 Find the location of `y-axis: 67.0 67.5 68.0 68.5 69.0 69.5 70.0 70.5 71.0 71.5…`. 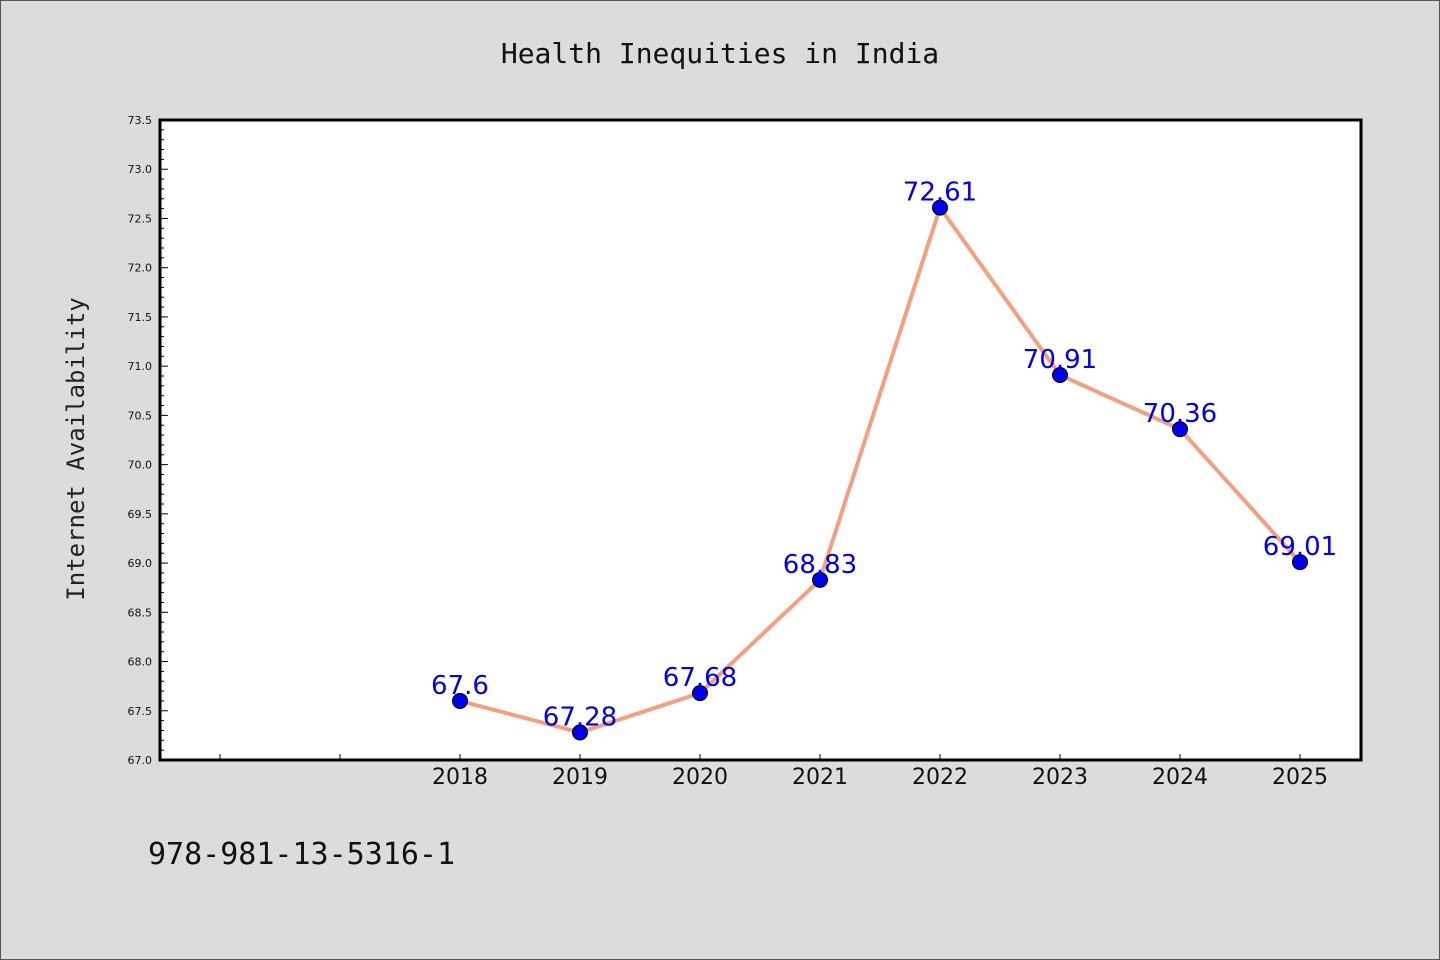

y-axis: 67.0 67.5 68.0 68.5 69.0 69.5 70.0 70.5 71.0 71.5… is located at coordinates (148, 440).